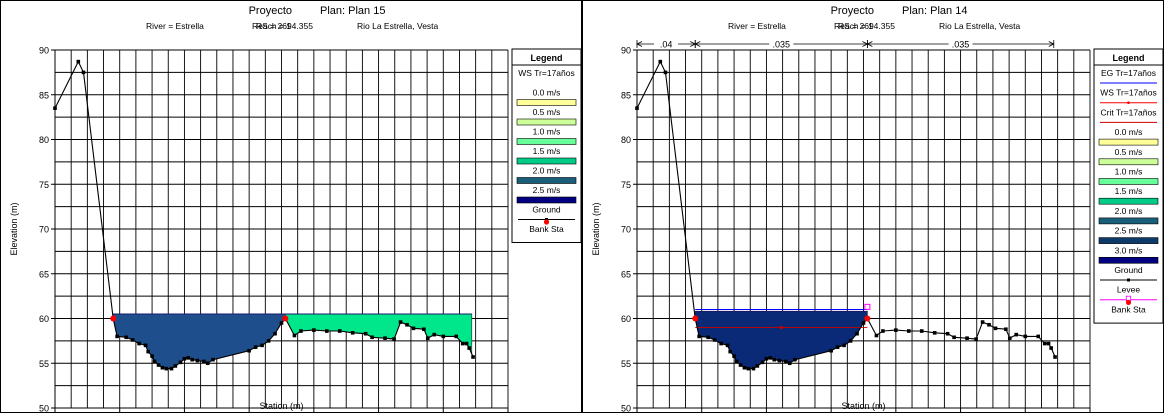 The image size is (1164, 413). What do you see at coordinates (352, 11) in the screenshot?
I see `chart-plan-label: Plan: Plan 15` at bounding box center [352, 11].